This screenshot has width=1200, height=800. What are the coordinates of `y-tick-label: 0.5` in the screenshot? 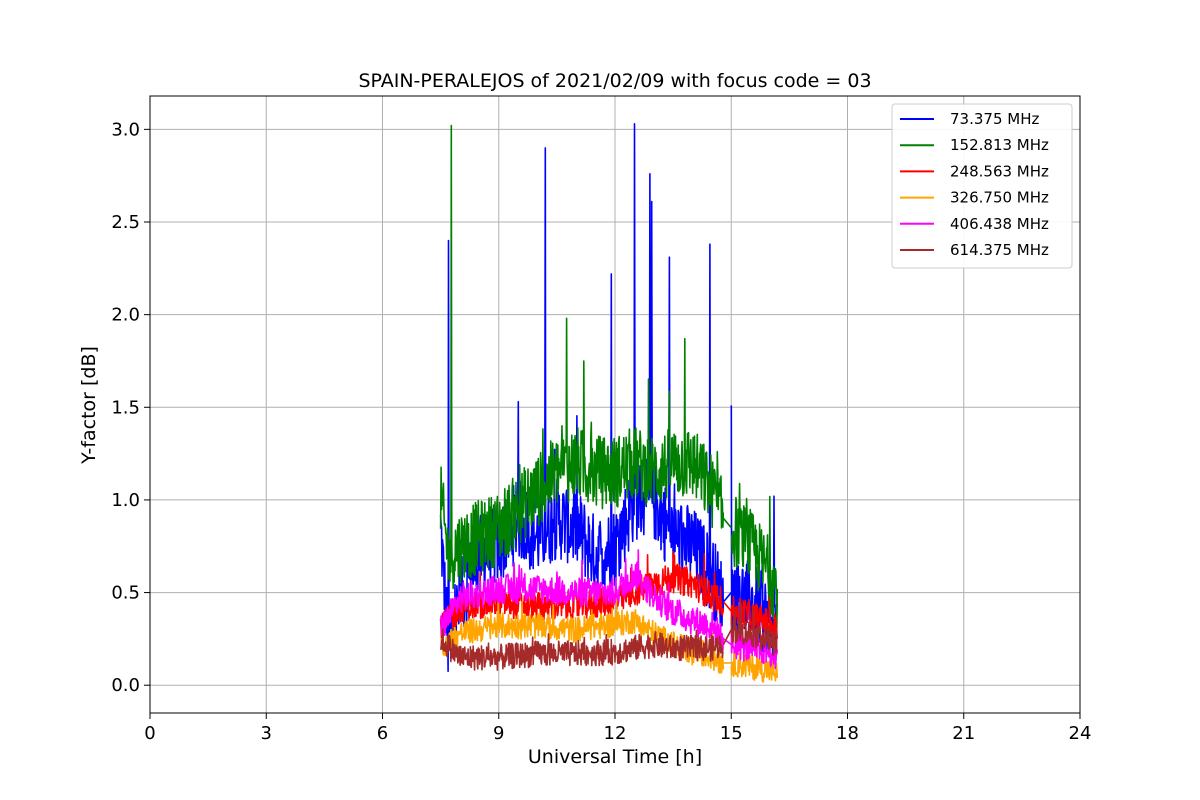 It's located at (125, 593).